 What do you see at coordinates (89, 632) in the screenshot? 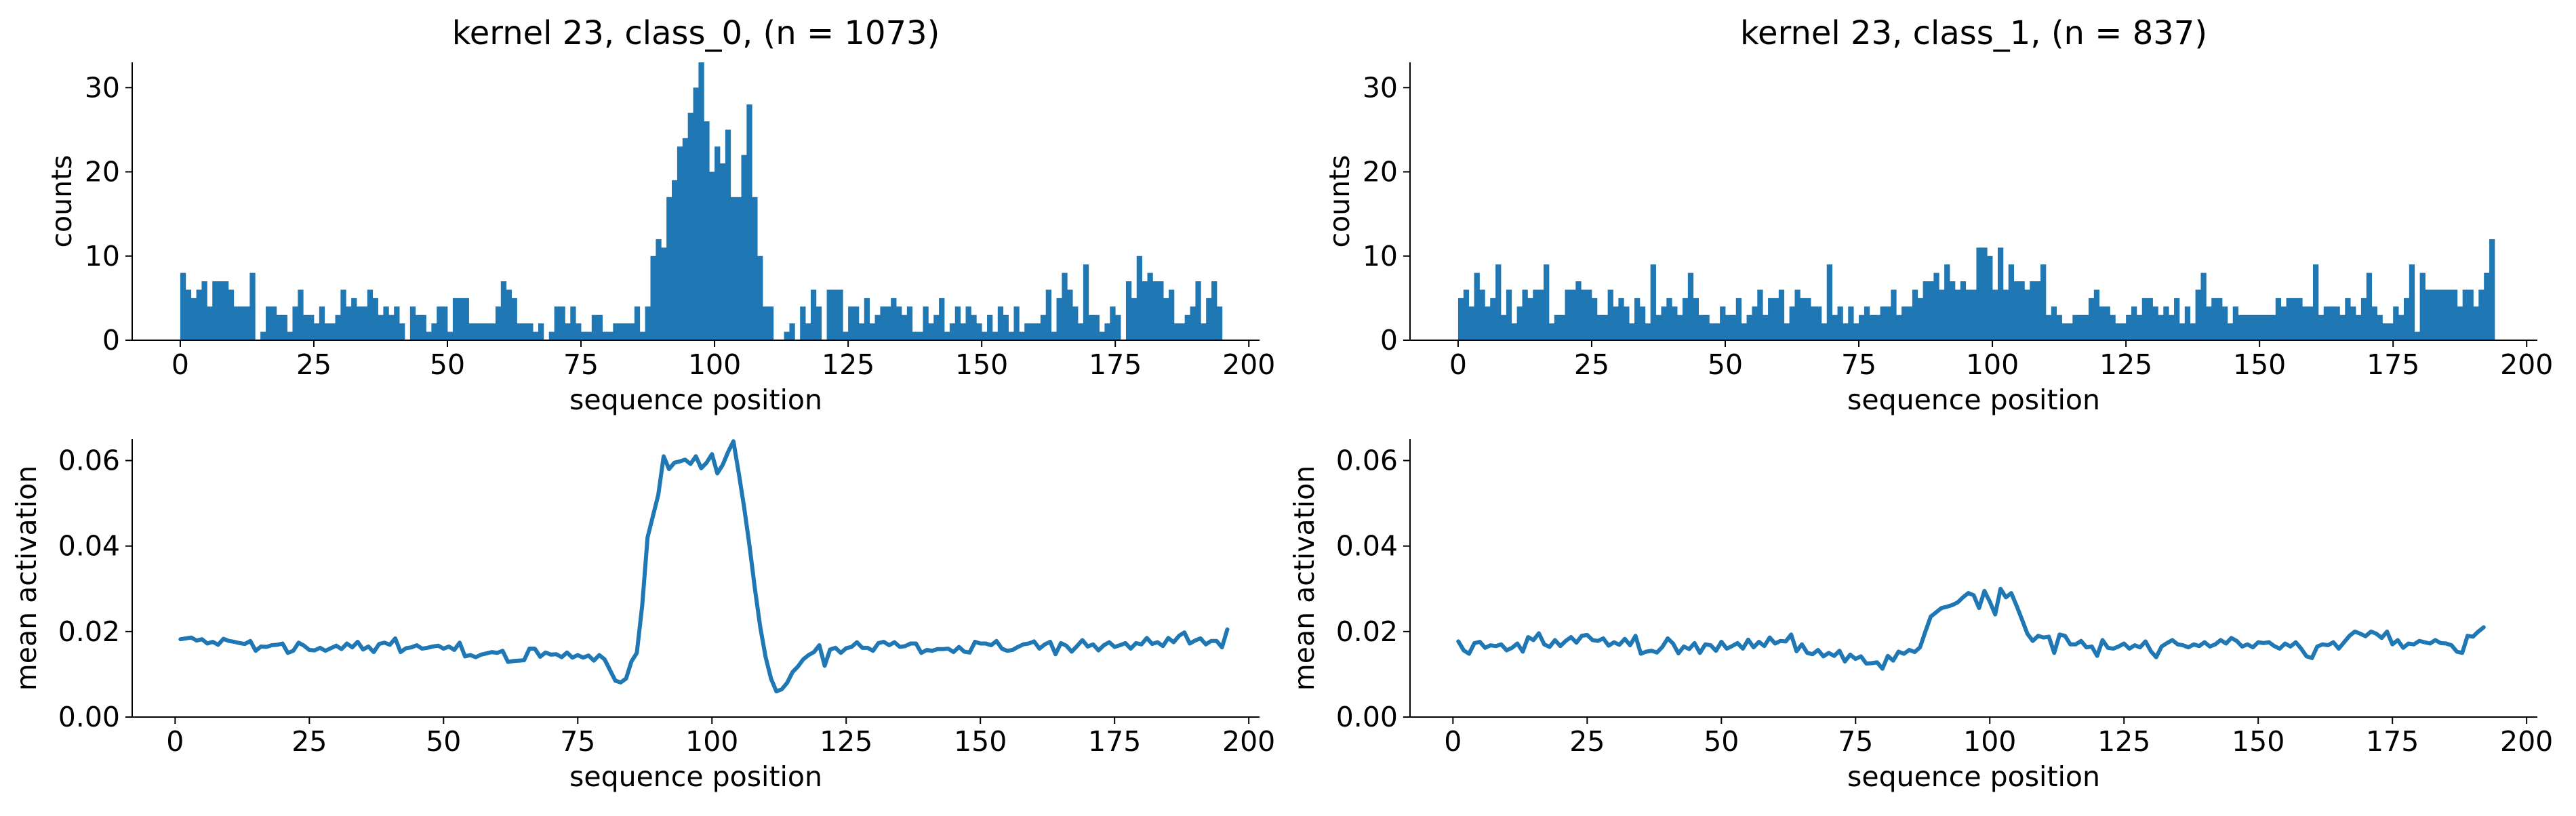
I see `y-tick-label: 0.02` at bounding box center [89, 632].